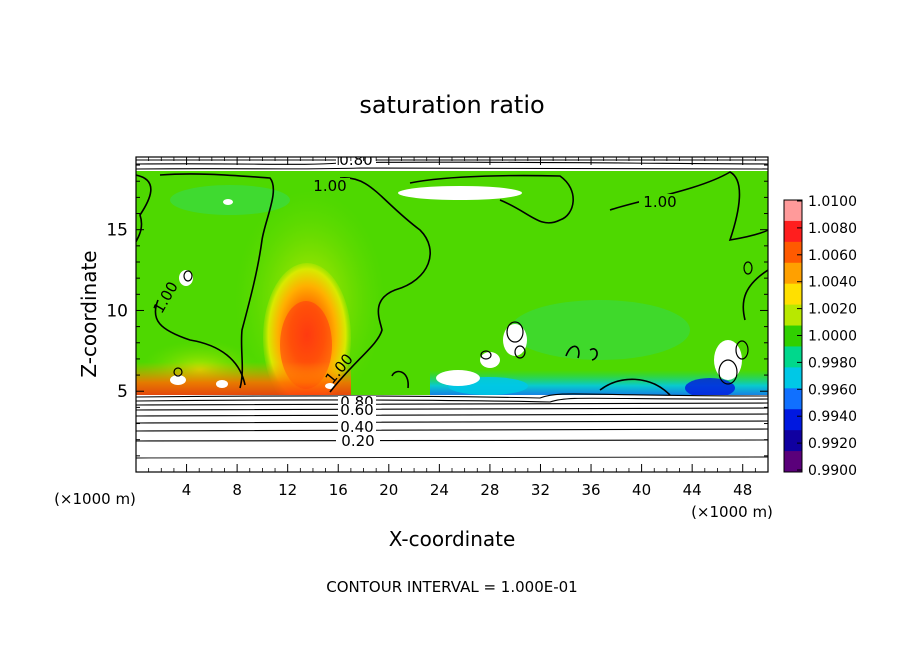  What do you see at coordinates (89, 313) in the screenshot?
I see `y-axis-label: Z-coordinate` at bounding box center [89, 313].